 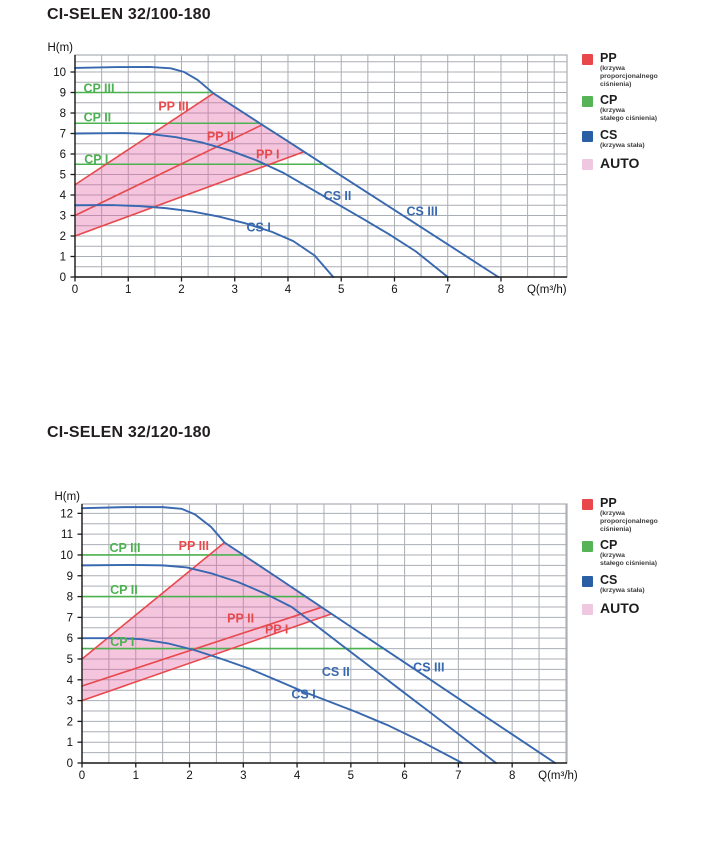 I want to click on legend-item-label: PP, so click(x=608, y=58).